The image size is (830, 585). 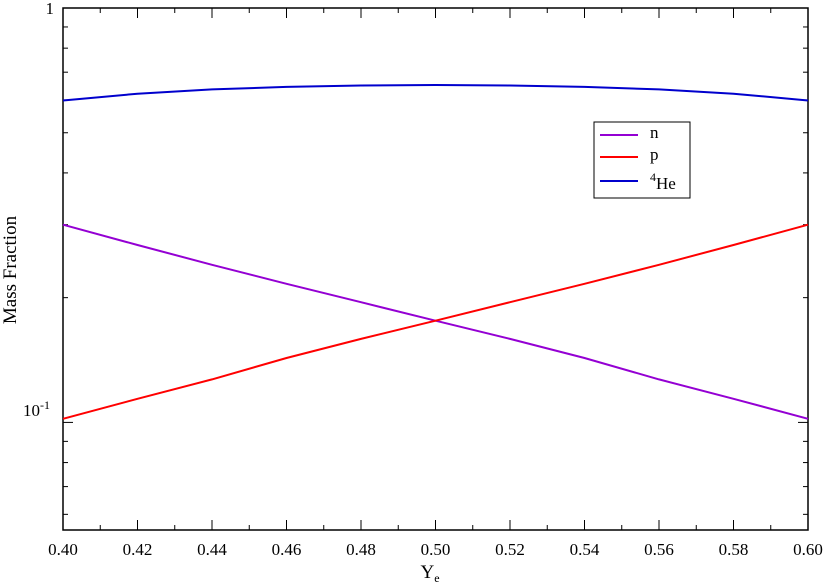 What do you see at coordinates (659, 549) in the screenshot?
I see `x-tick-label: 0.56` at bounding box center [659, 549].